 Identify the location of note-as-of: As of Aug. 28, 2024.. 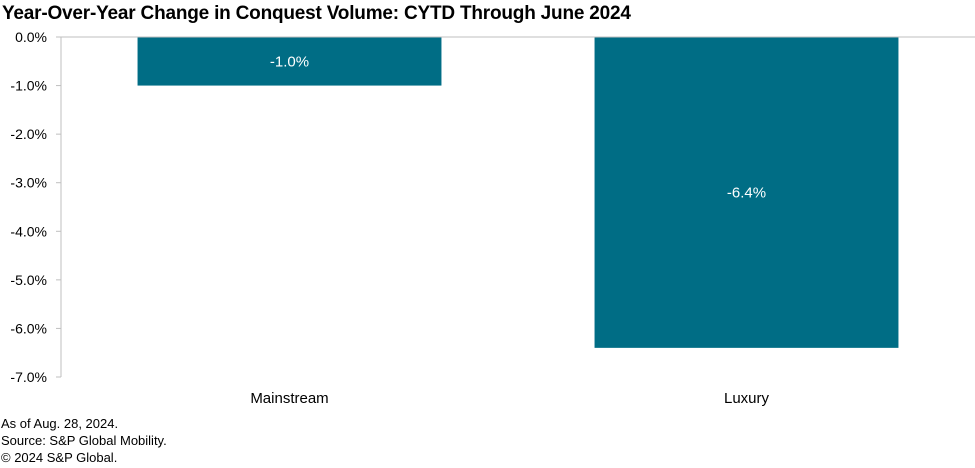
(60, 423).